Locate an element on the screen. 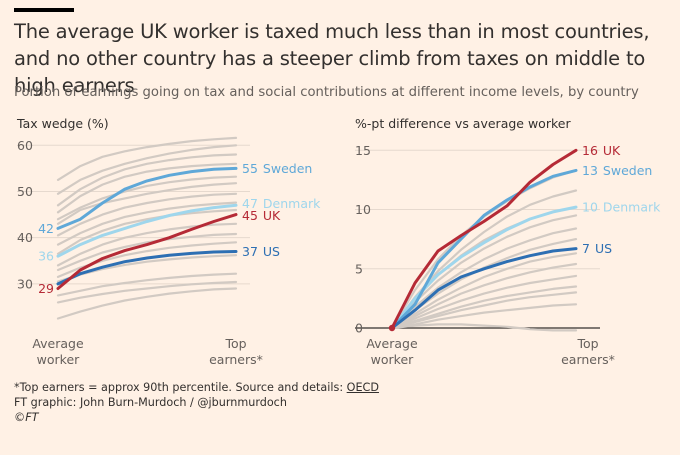  left-line-sweden is located at coordinates (147, 198).